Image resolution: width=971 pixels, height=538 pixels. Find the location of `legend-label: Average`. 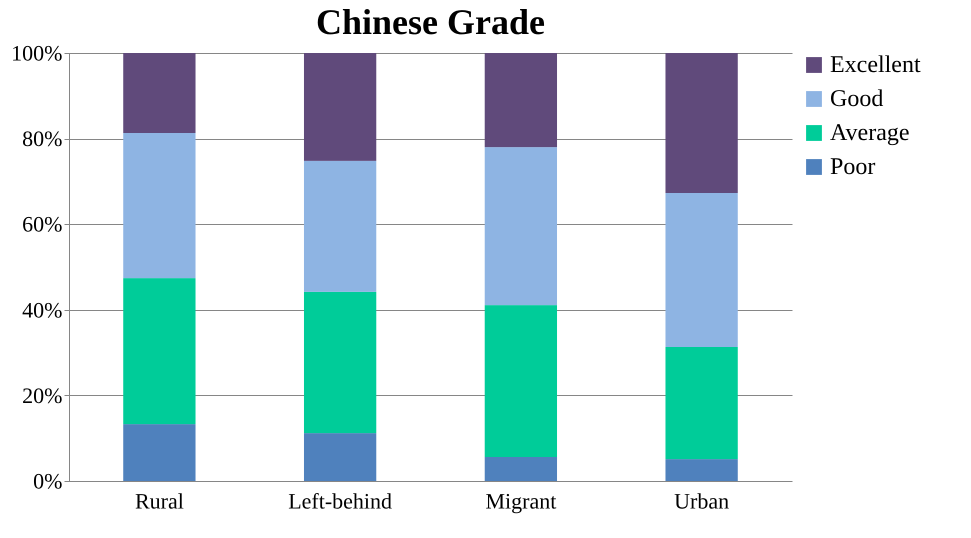

legend-label: Average is located at coordinates (870, 133).